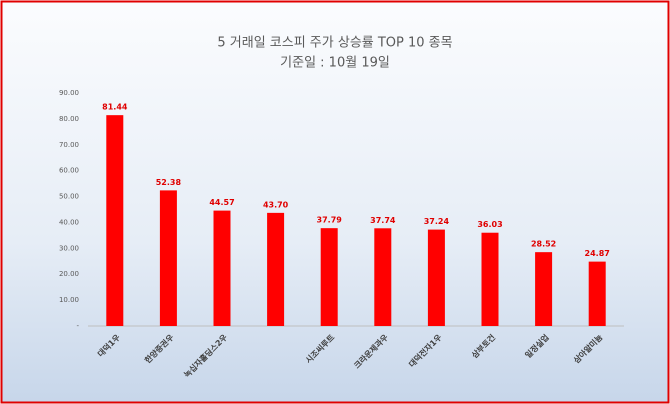  Describe the element at coordinates (69, 248) in the screenshot. I see `y-tick-label: 30.00` at that location.